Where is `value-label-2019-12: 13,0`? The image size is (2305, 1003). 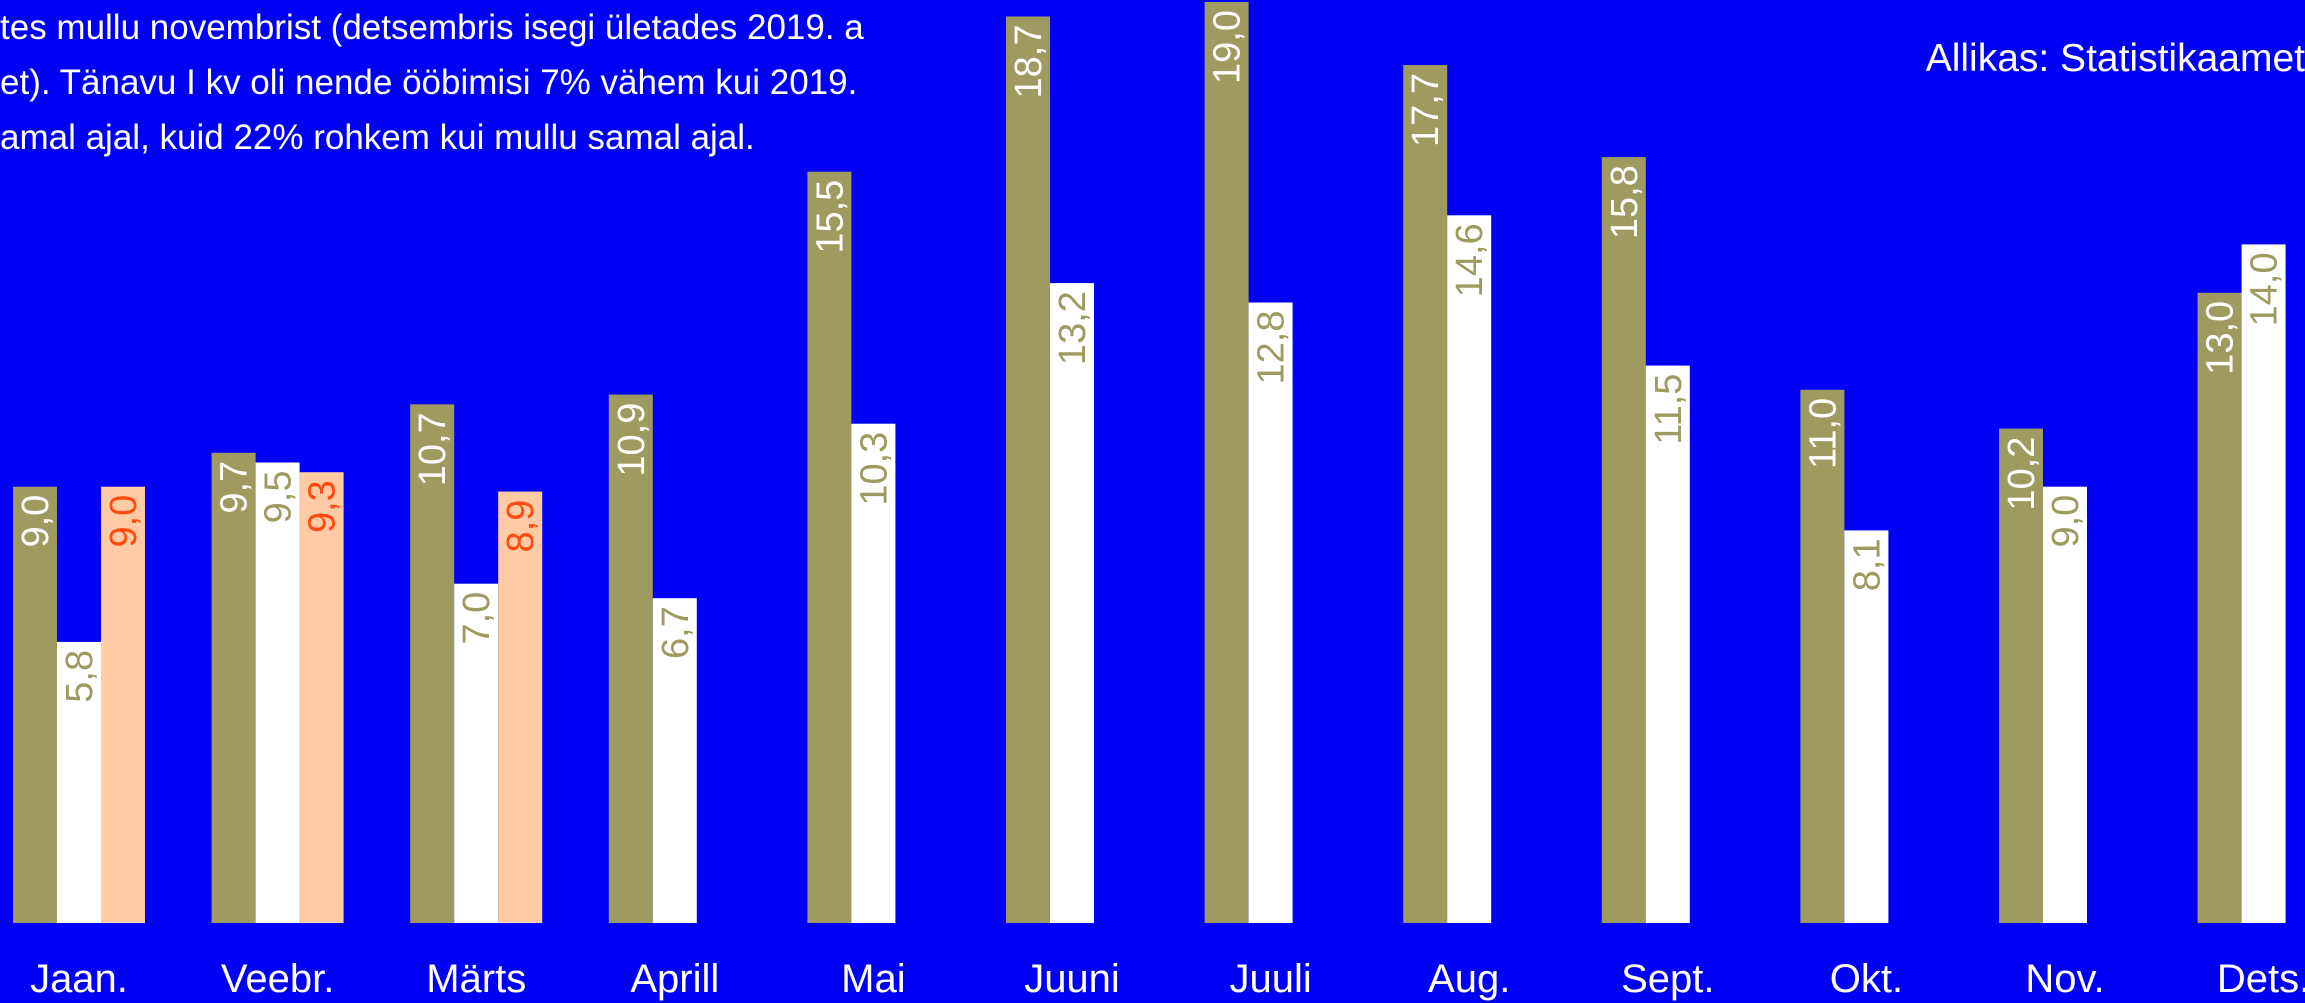
value-label-2019-12: 13,0 is located at coordinates (2221, 338).